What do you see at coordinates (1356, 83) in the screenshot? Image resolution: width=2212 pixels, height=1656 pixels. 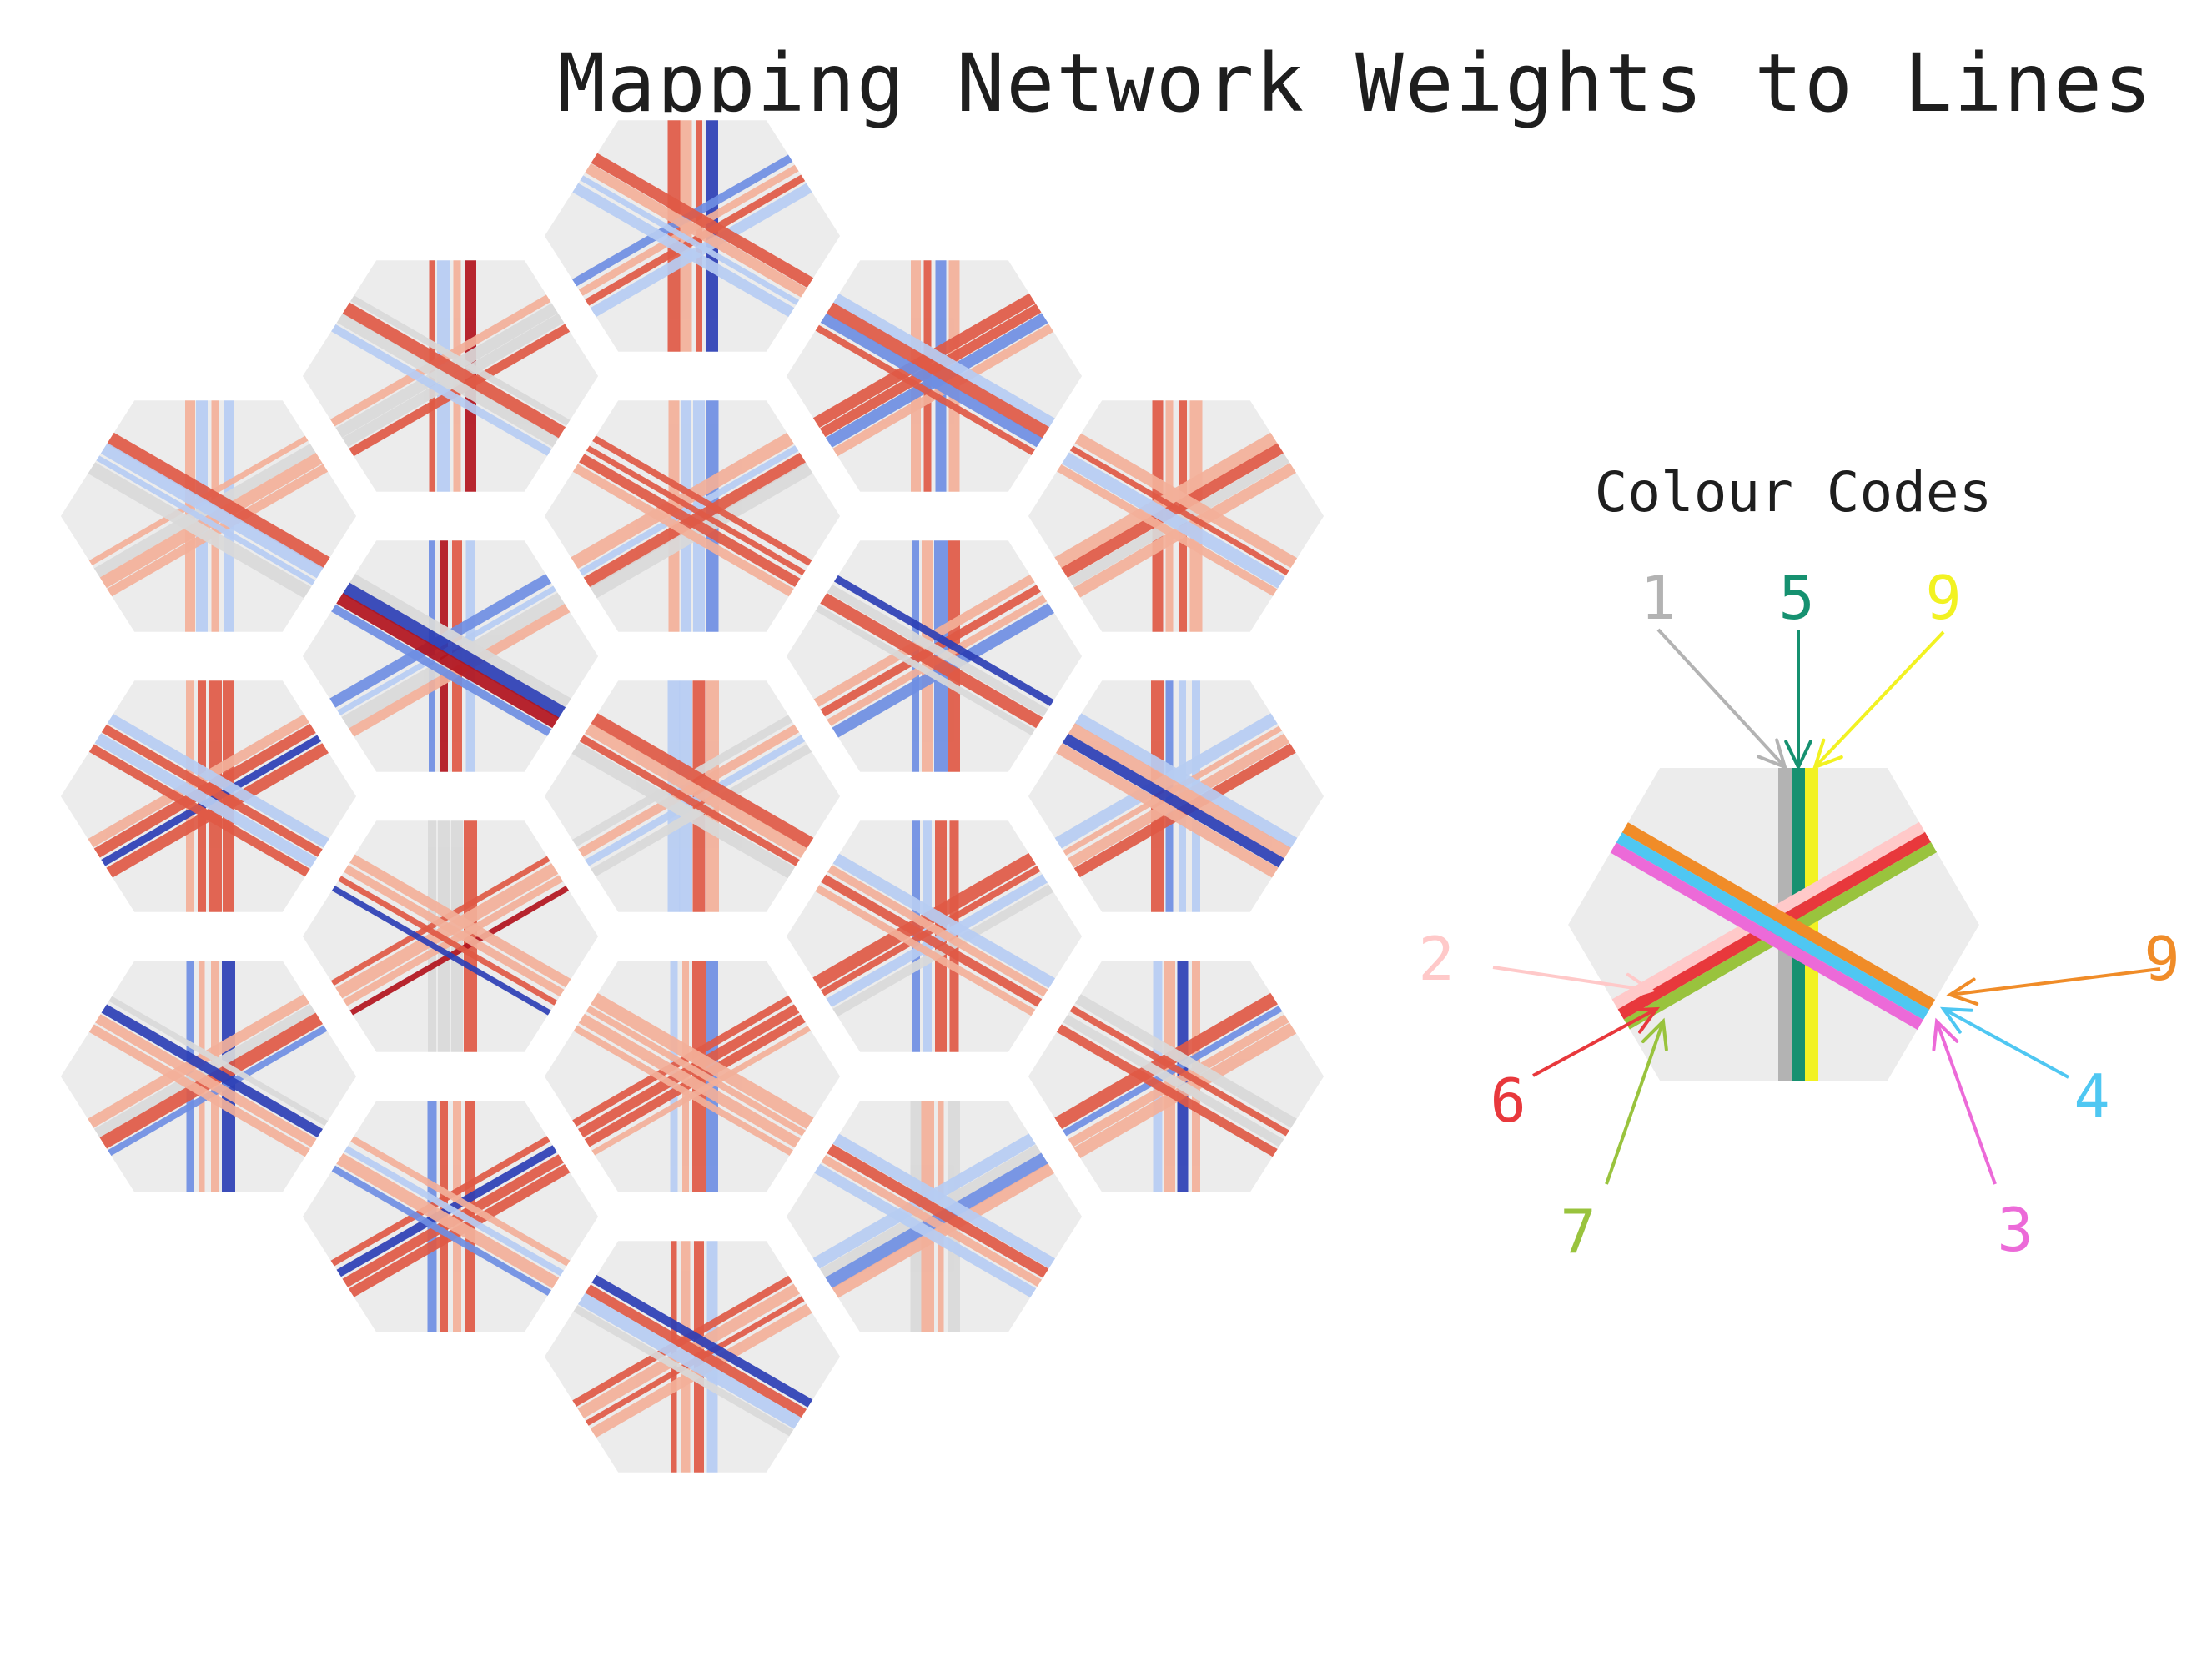 I see `page-title: Mapping Network Weights to Lines` at bounding box center [1356, 83].